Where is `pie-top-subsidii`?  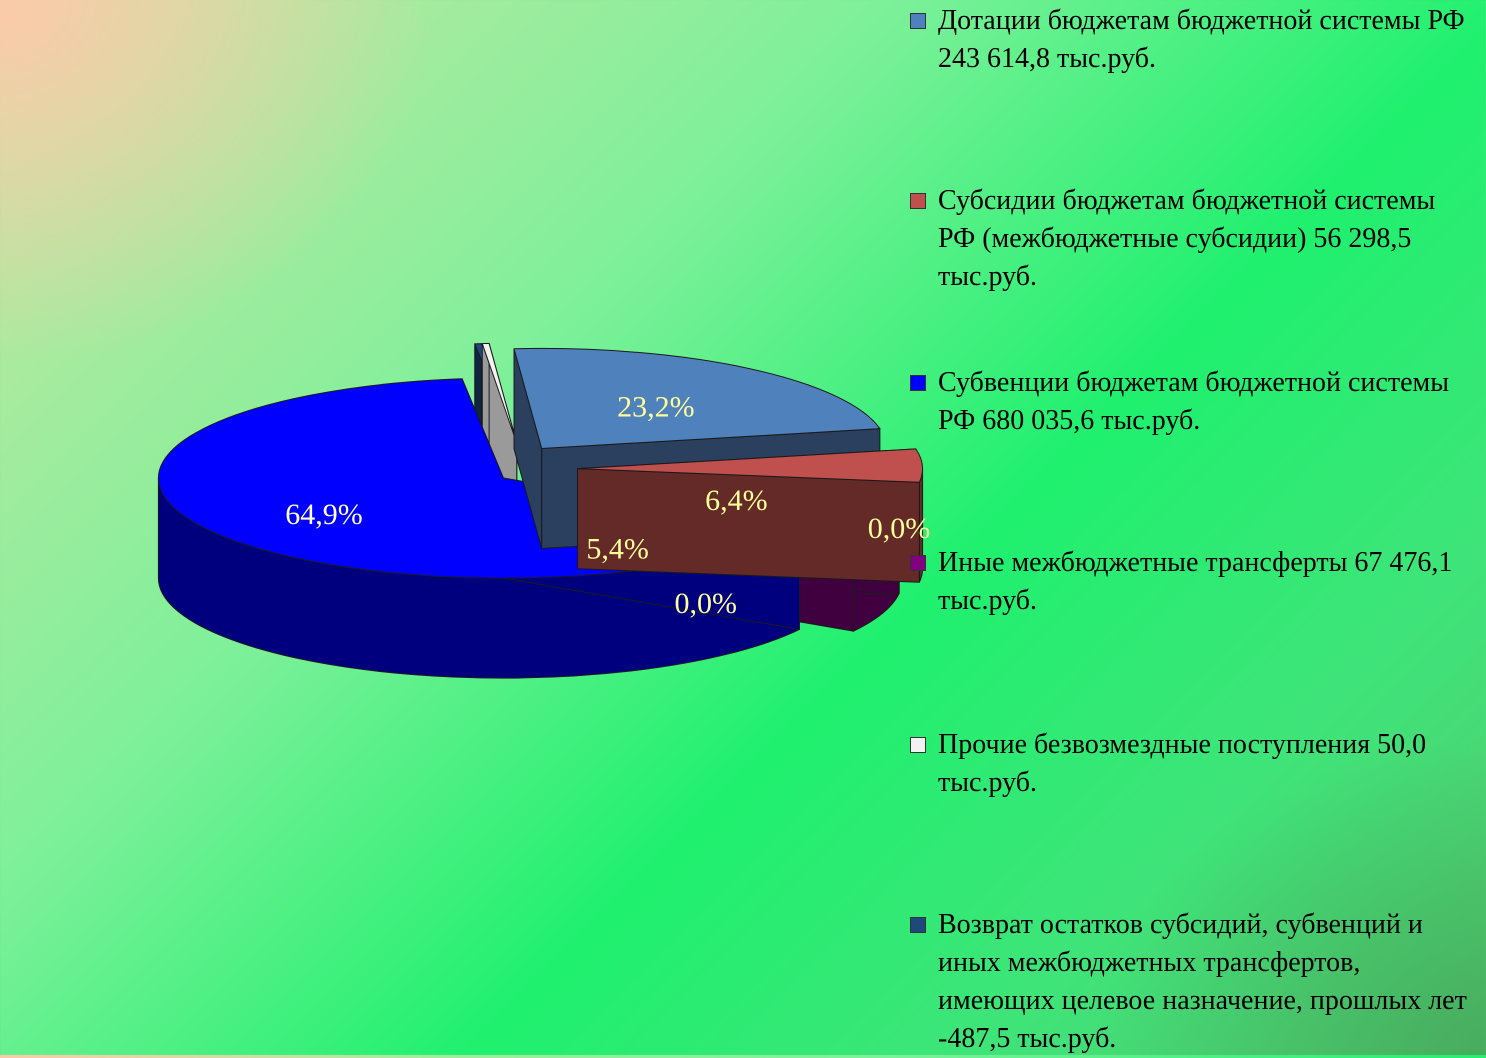
pie-top-subsidii is located at coordinates (750, 465).